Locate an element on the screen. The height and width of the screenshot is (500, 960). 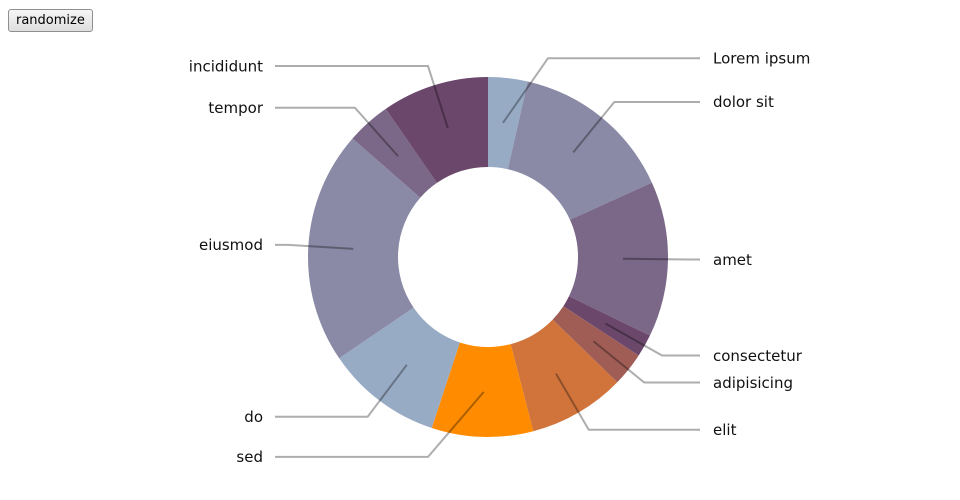
slice-tempor is located at coordinates (394, 153).